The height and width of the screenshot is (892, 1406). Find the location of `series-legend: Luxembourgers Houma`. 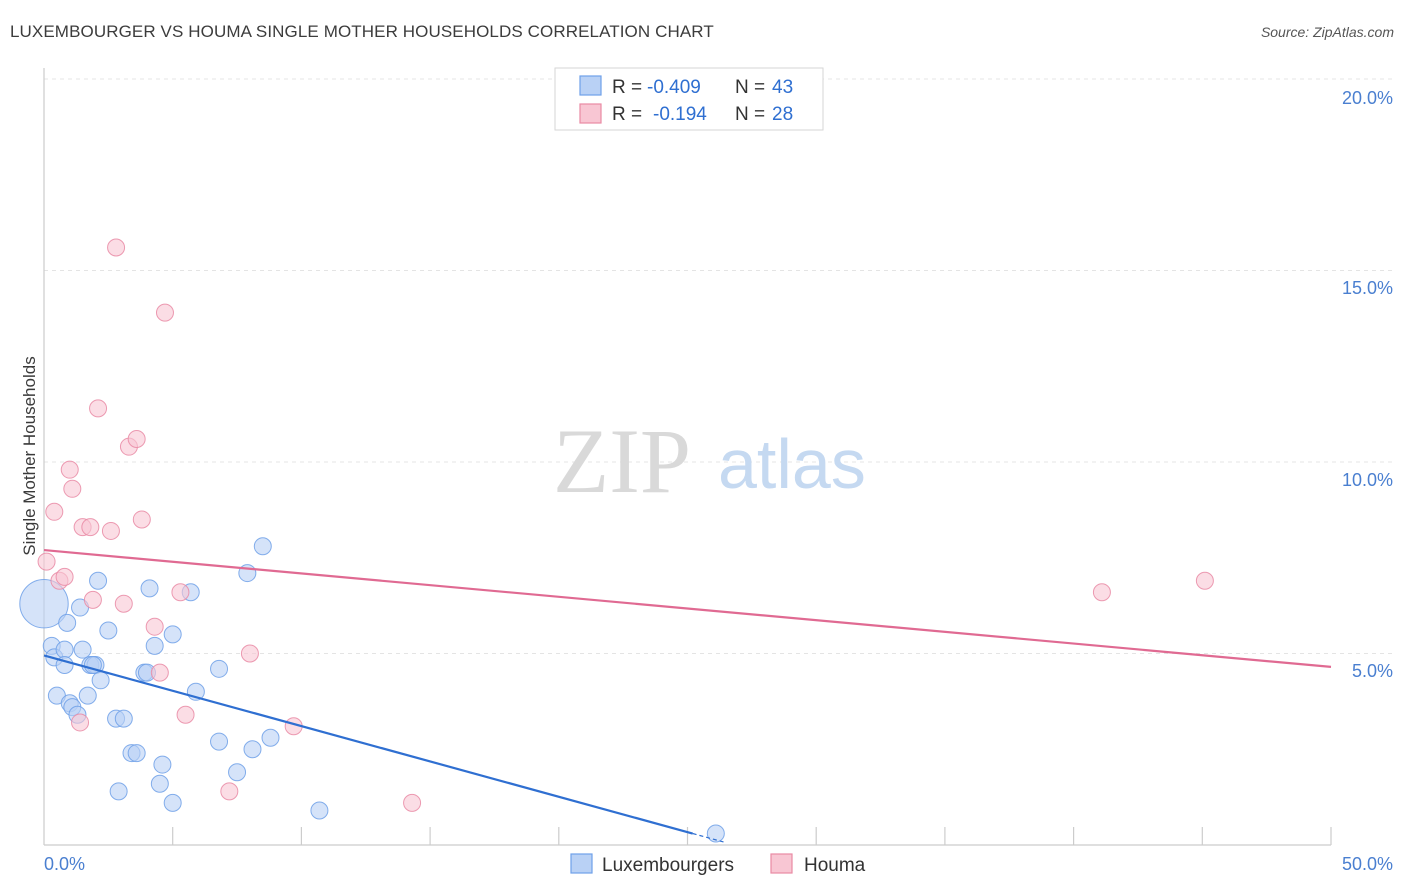

series-legend: Luxembourgers Houma is located at coordinates (718, 864).